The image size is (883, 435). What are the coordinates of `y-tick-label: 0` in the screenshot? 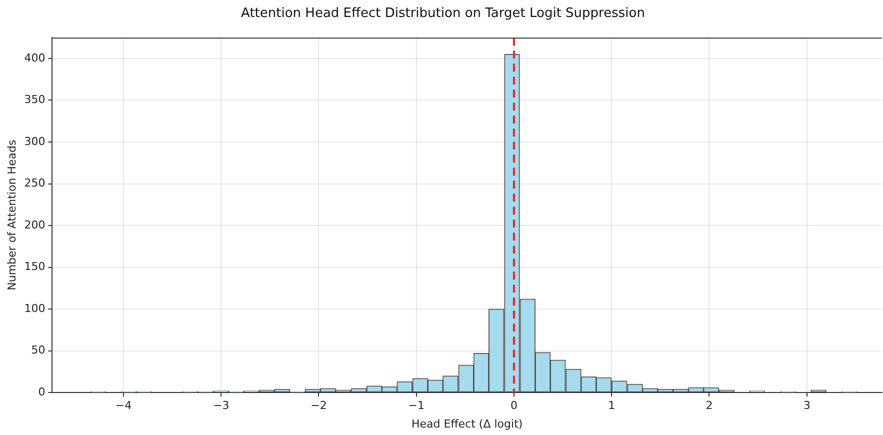 It's located at (42, 391).